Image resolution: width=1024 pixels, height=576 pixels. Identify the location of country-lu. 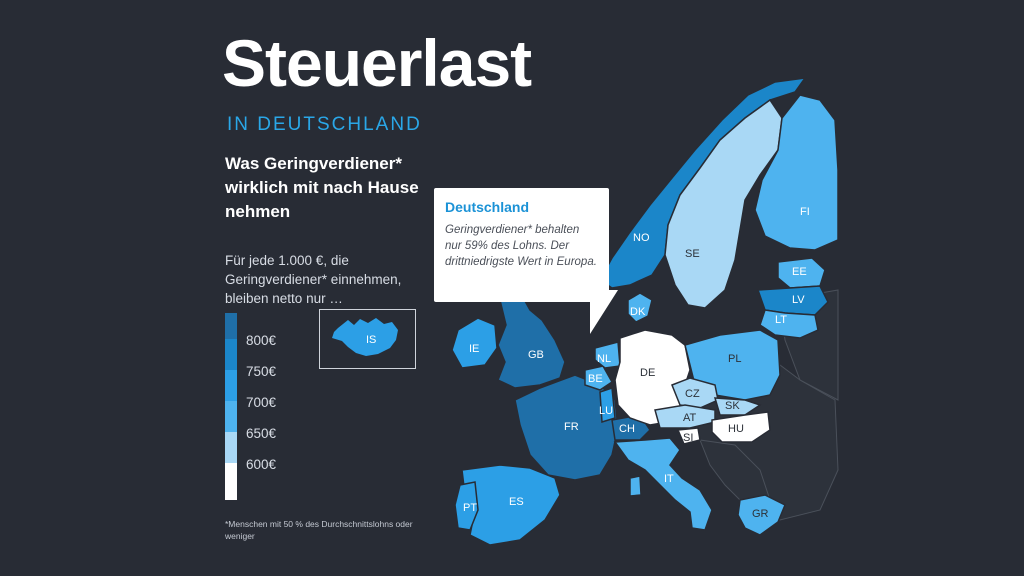
(607, 404).